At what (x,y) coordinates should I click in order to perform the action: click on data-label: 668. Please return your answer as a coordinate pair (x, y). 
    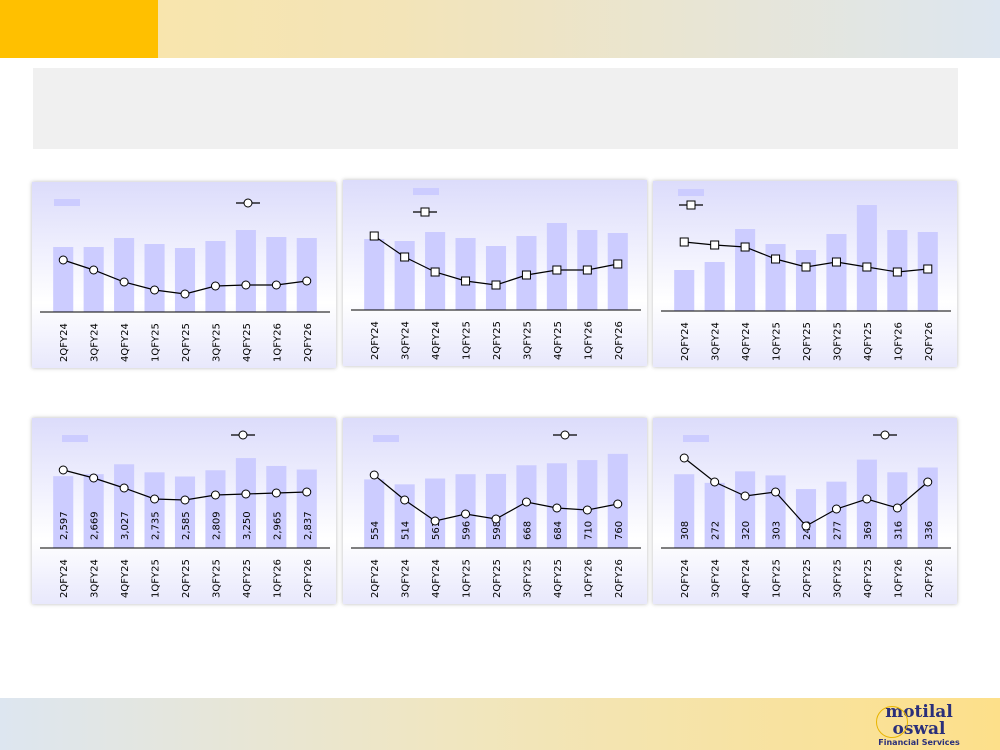
    Looking at the image, I should click on (527, 530).